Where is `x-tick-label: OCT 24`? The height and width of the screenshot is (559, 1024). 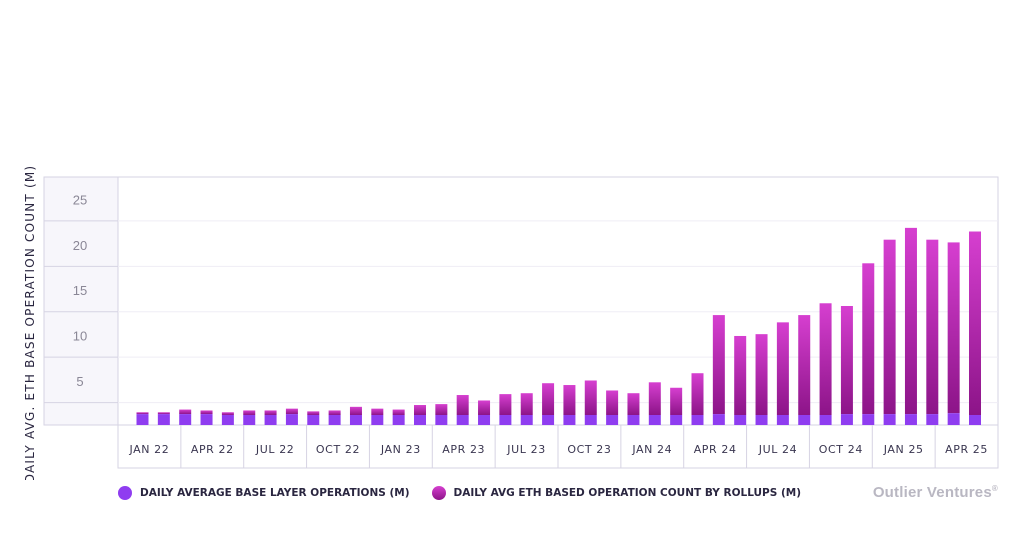 x-tick-label: OCT 24 is located at coordinates (841, 449).